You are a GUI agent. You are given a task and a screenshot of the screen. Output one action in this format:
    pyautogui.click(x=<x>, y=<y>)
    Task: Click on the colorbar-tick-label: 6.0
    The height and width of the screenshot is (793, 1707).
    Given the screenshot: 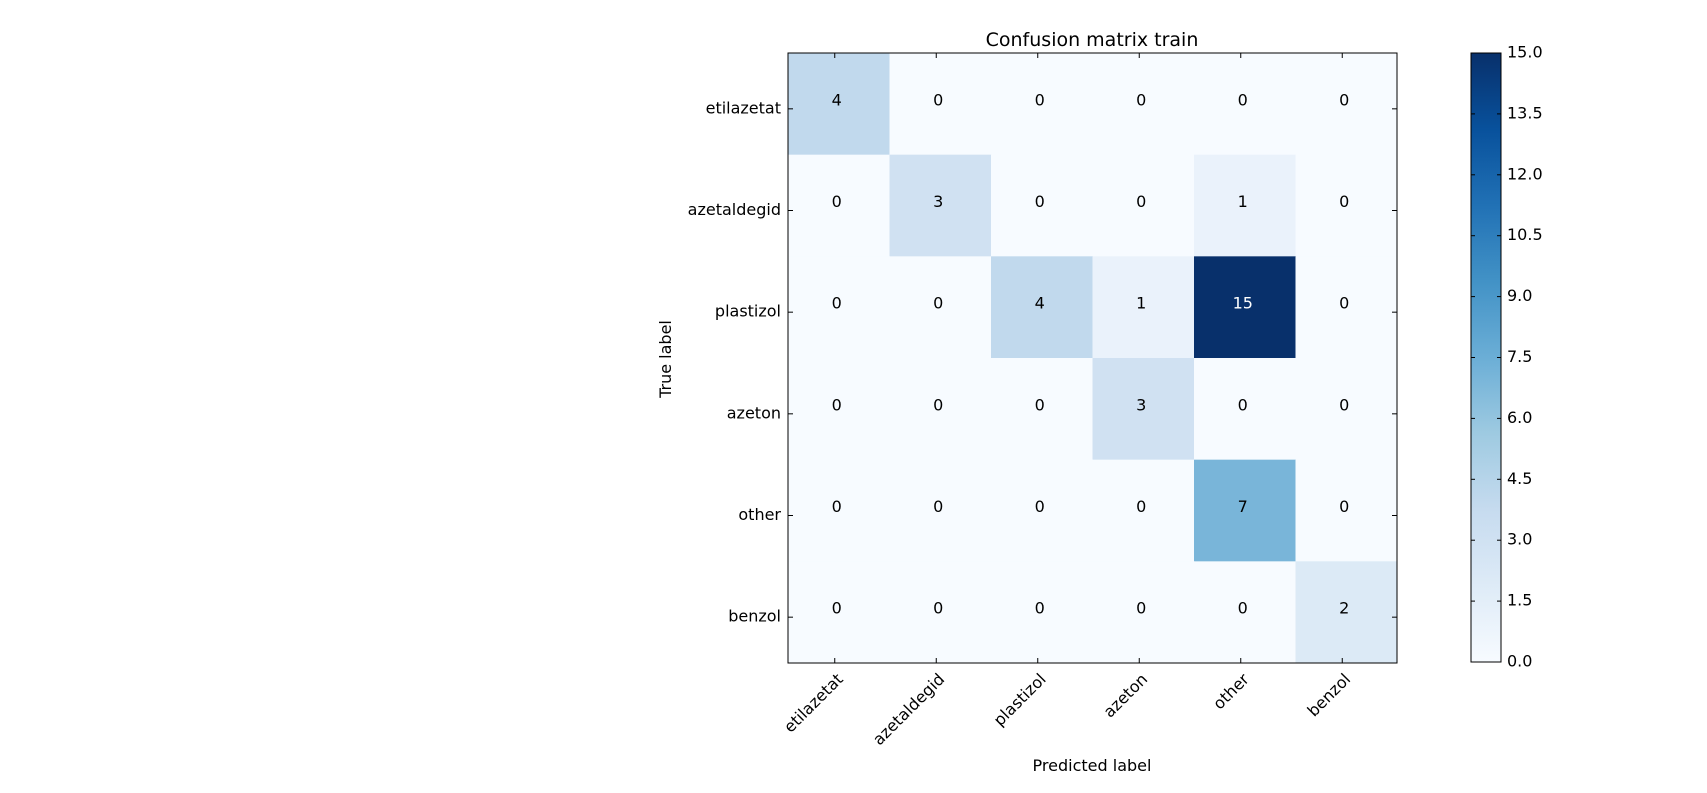 What is the action you would take?
    pyautogui.click(x=1519, y=417)
    